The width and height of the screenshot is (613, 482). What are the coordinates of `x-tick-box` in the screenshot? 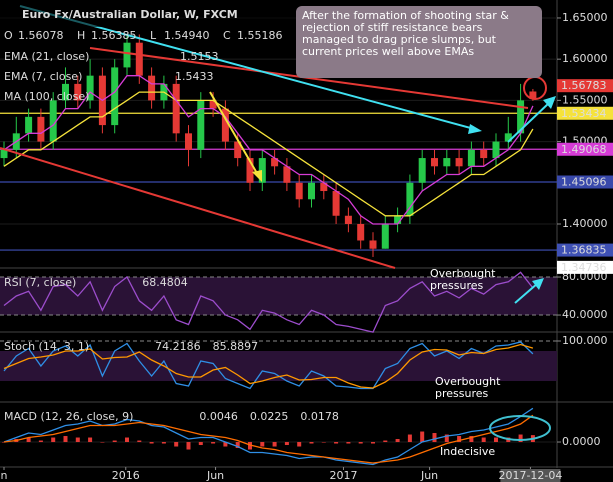 It's located at (530, 475).